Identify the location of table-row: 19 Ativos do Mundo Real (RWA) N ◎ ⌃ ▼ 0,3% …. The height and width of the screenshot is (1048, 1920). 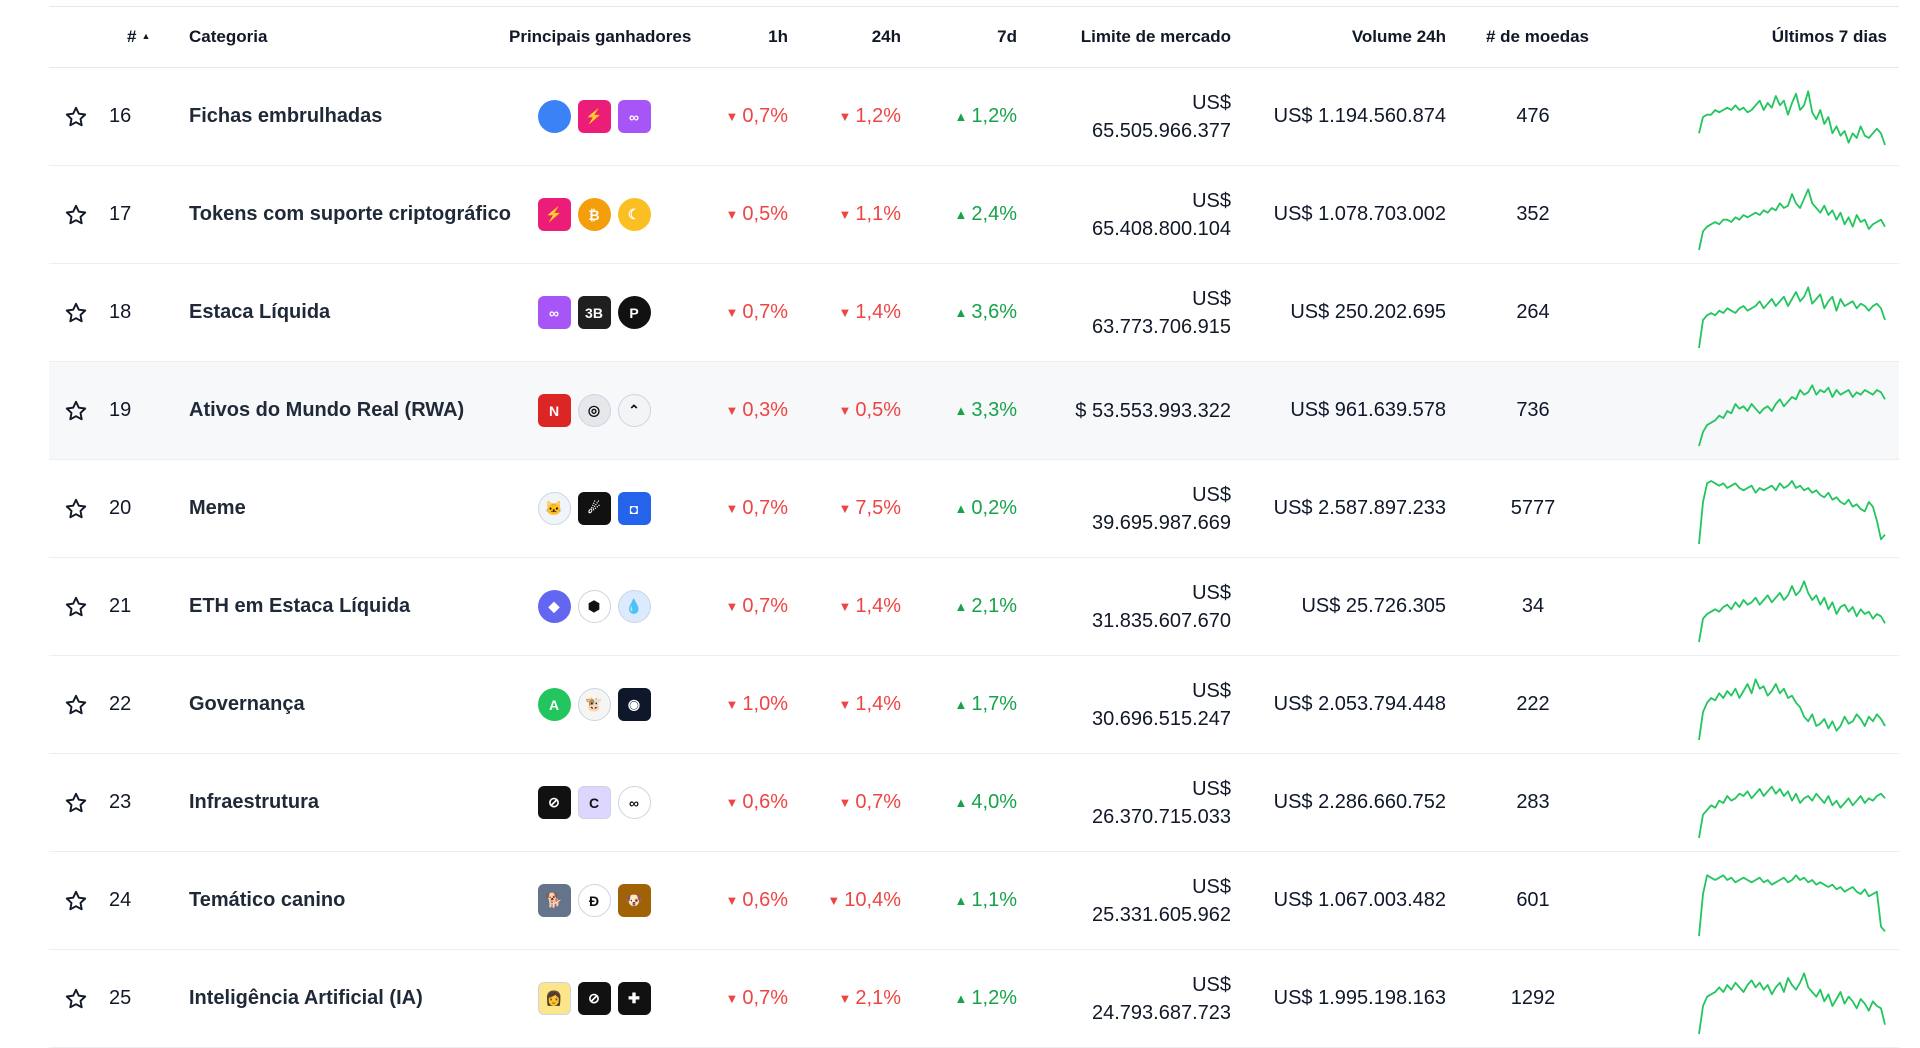
(974, 410).